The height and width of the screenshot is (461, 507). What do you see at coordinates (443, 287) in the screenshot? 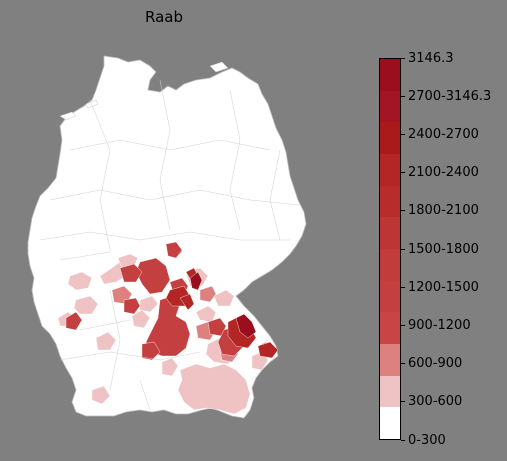
I see `legend-tick-label: 1200-1500` at bounding box center [443, 287].